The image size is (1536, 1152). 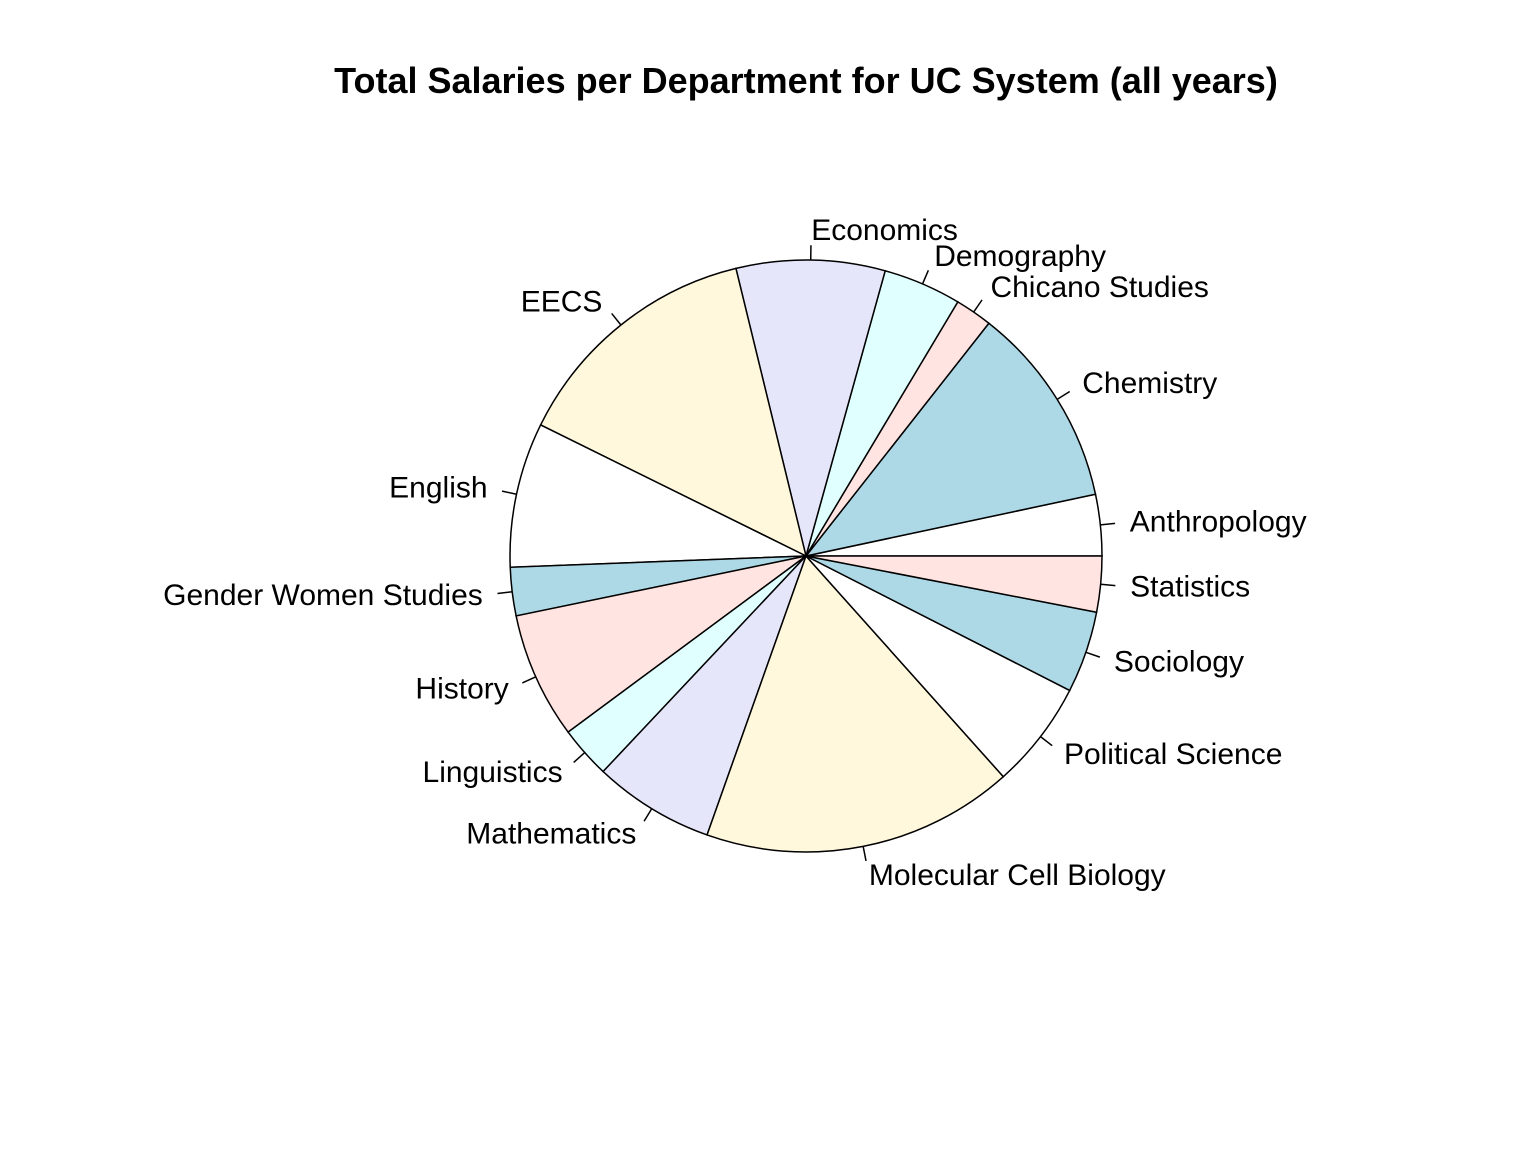 I want to click on label-linguistics: Linguistics, so click(x=493, y=772).